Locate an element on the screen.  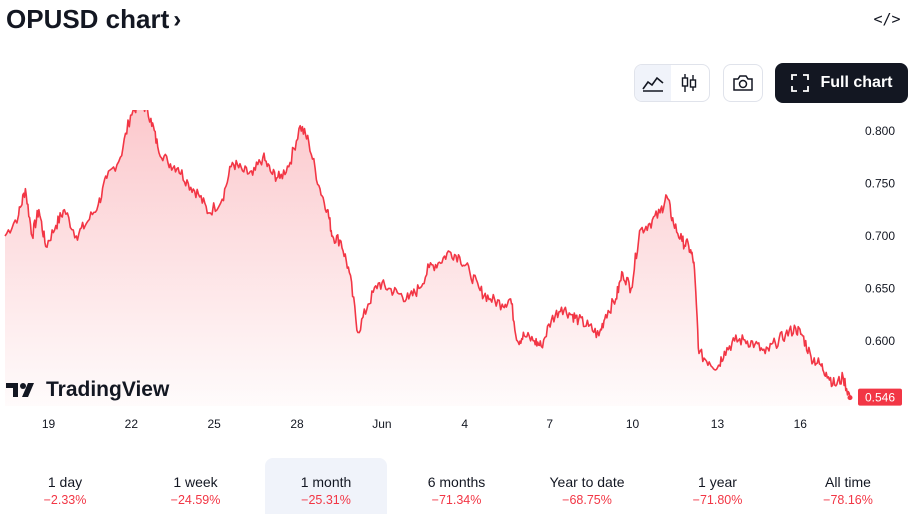
area-chart-button is located at coordinates (653, 83).